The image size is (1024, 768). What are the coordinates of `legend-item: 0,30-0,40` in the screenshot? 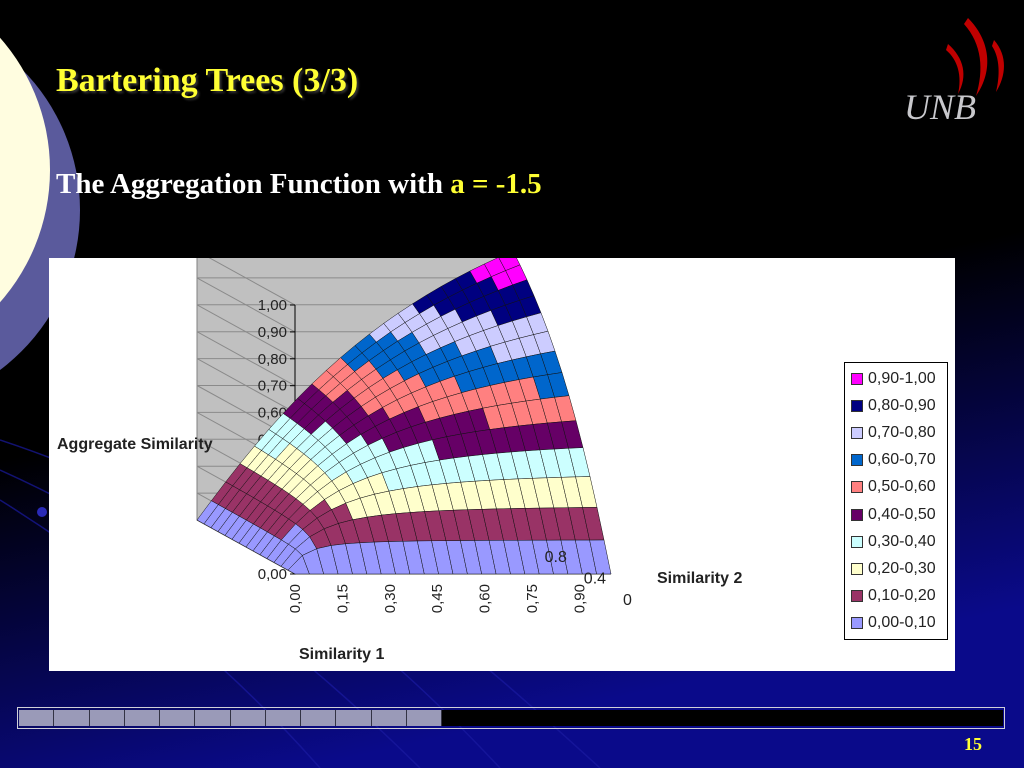 It's located at (896, 541).